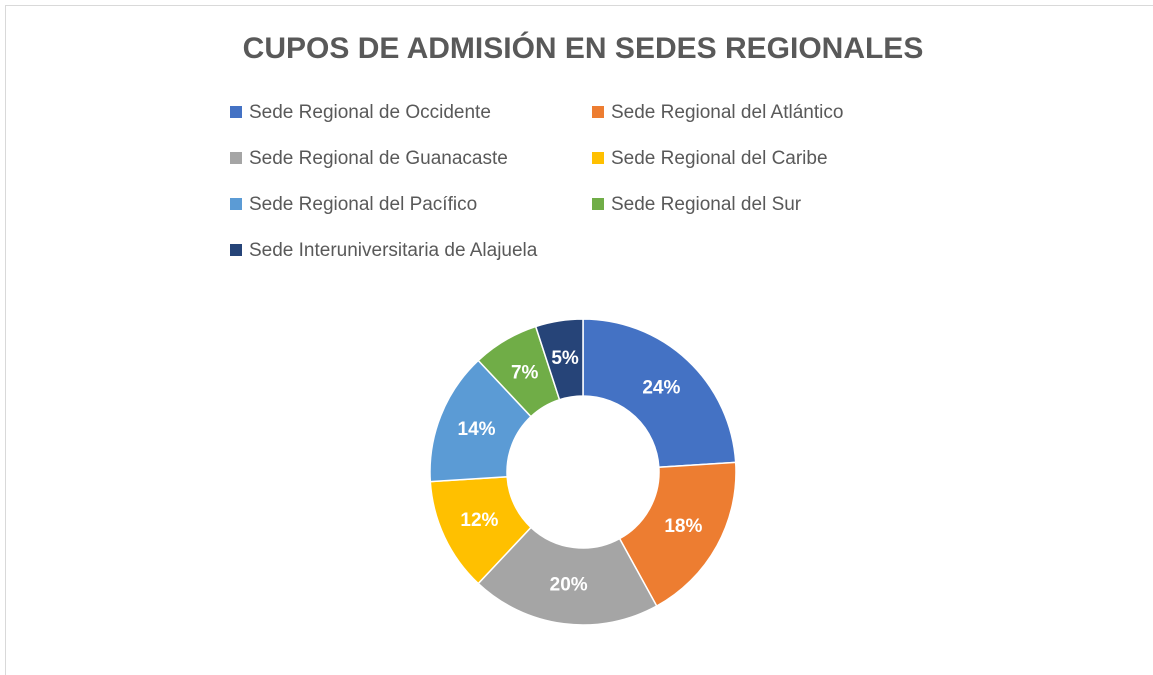 The width and height of the screenshot is (1153, 675). What do you see at coordinates (727, 112) in the screenshot?
I see `legend-text: Sede Regional del Atlántico` at bounding box center [727, 112].